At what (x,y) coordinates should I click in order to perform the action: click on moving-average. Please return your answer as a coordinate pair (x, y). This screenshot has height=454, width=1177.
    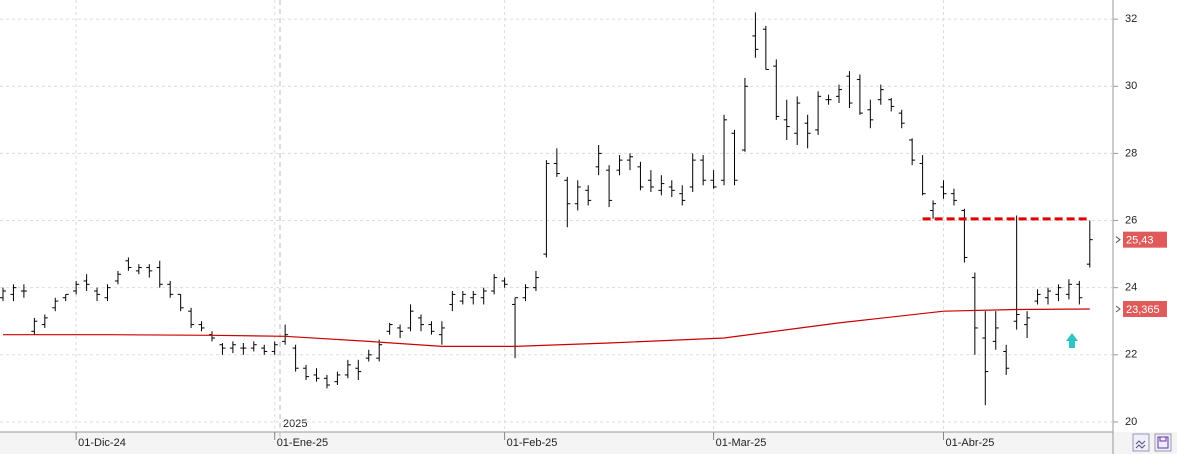
    Looking at the image, I should click on (546, 327).